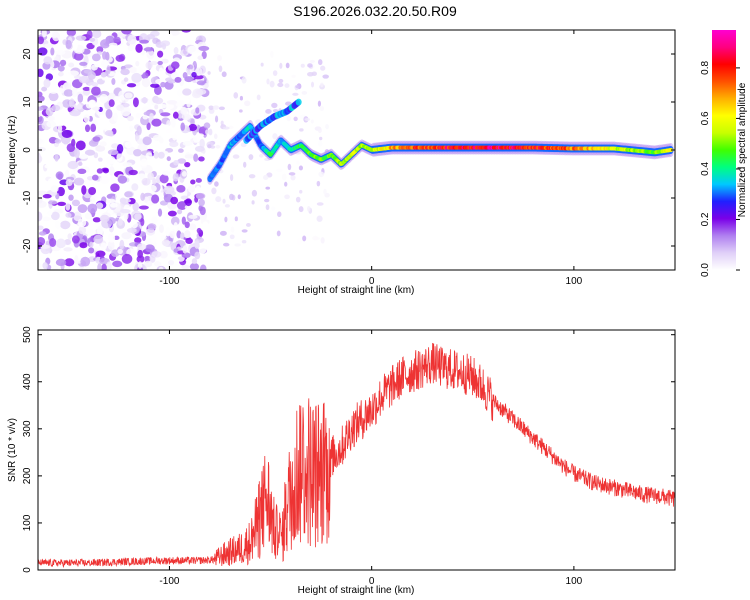 The width and height of the screenshot is (750, 600). I want to click on colorbar-tick-label: 0.6, so click(705, 118).